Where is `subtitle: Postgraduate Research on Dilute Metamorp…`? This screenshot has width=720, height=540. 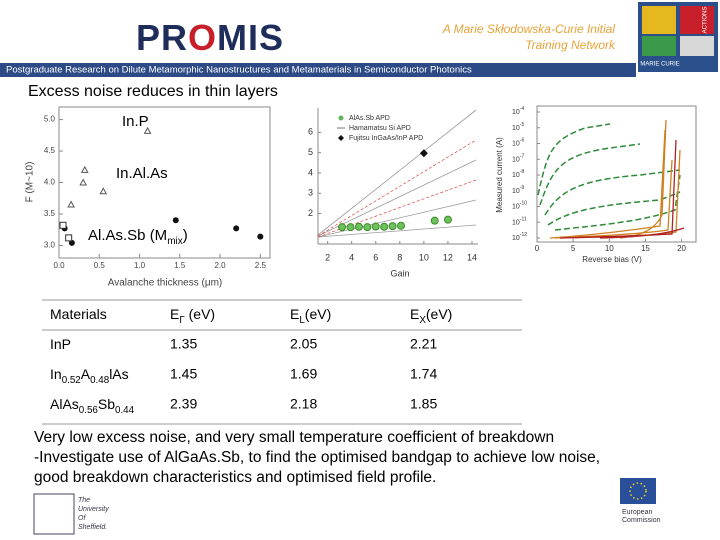 subtitle: Postgraduate Research on Dilute Metamorp… is located at coordinates (239, 70).